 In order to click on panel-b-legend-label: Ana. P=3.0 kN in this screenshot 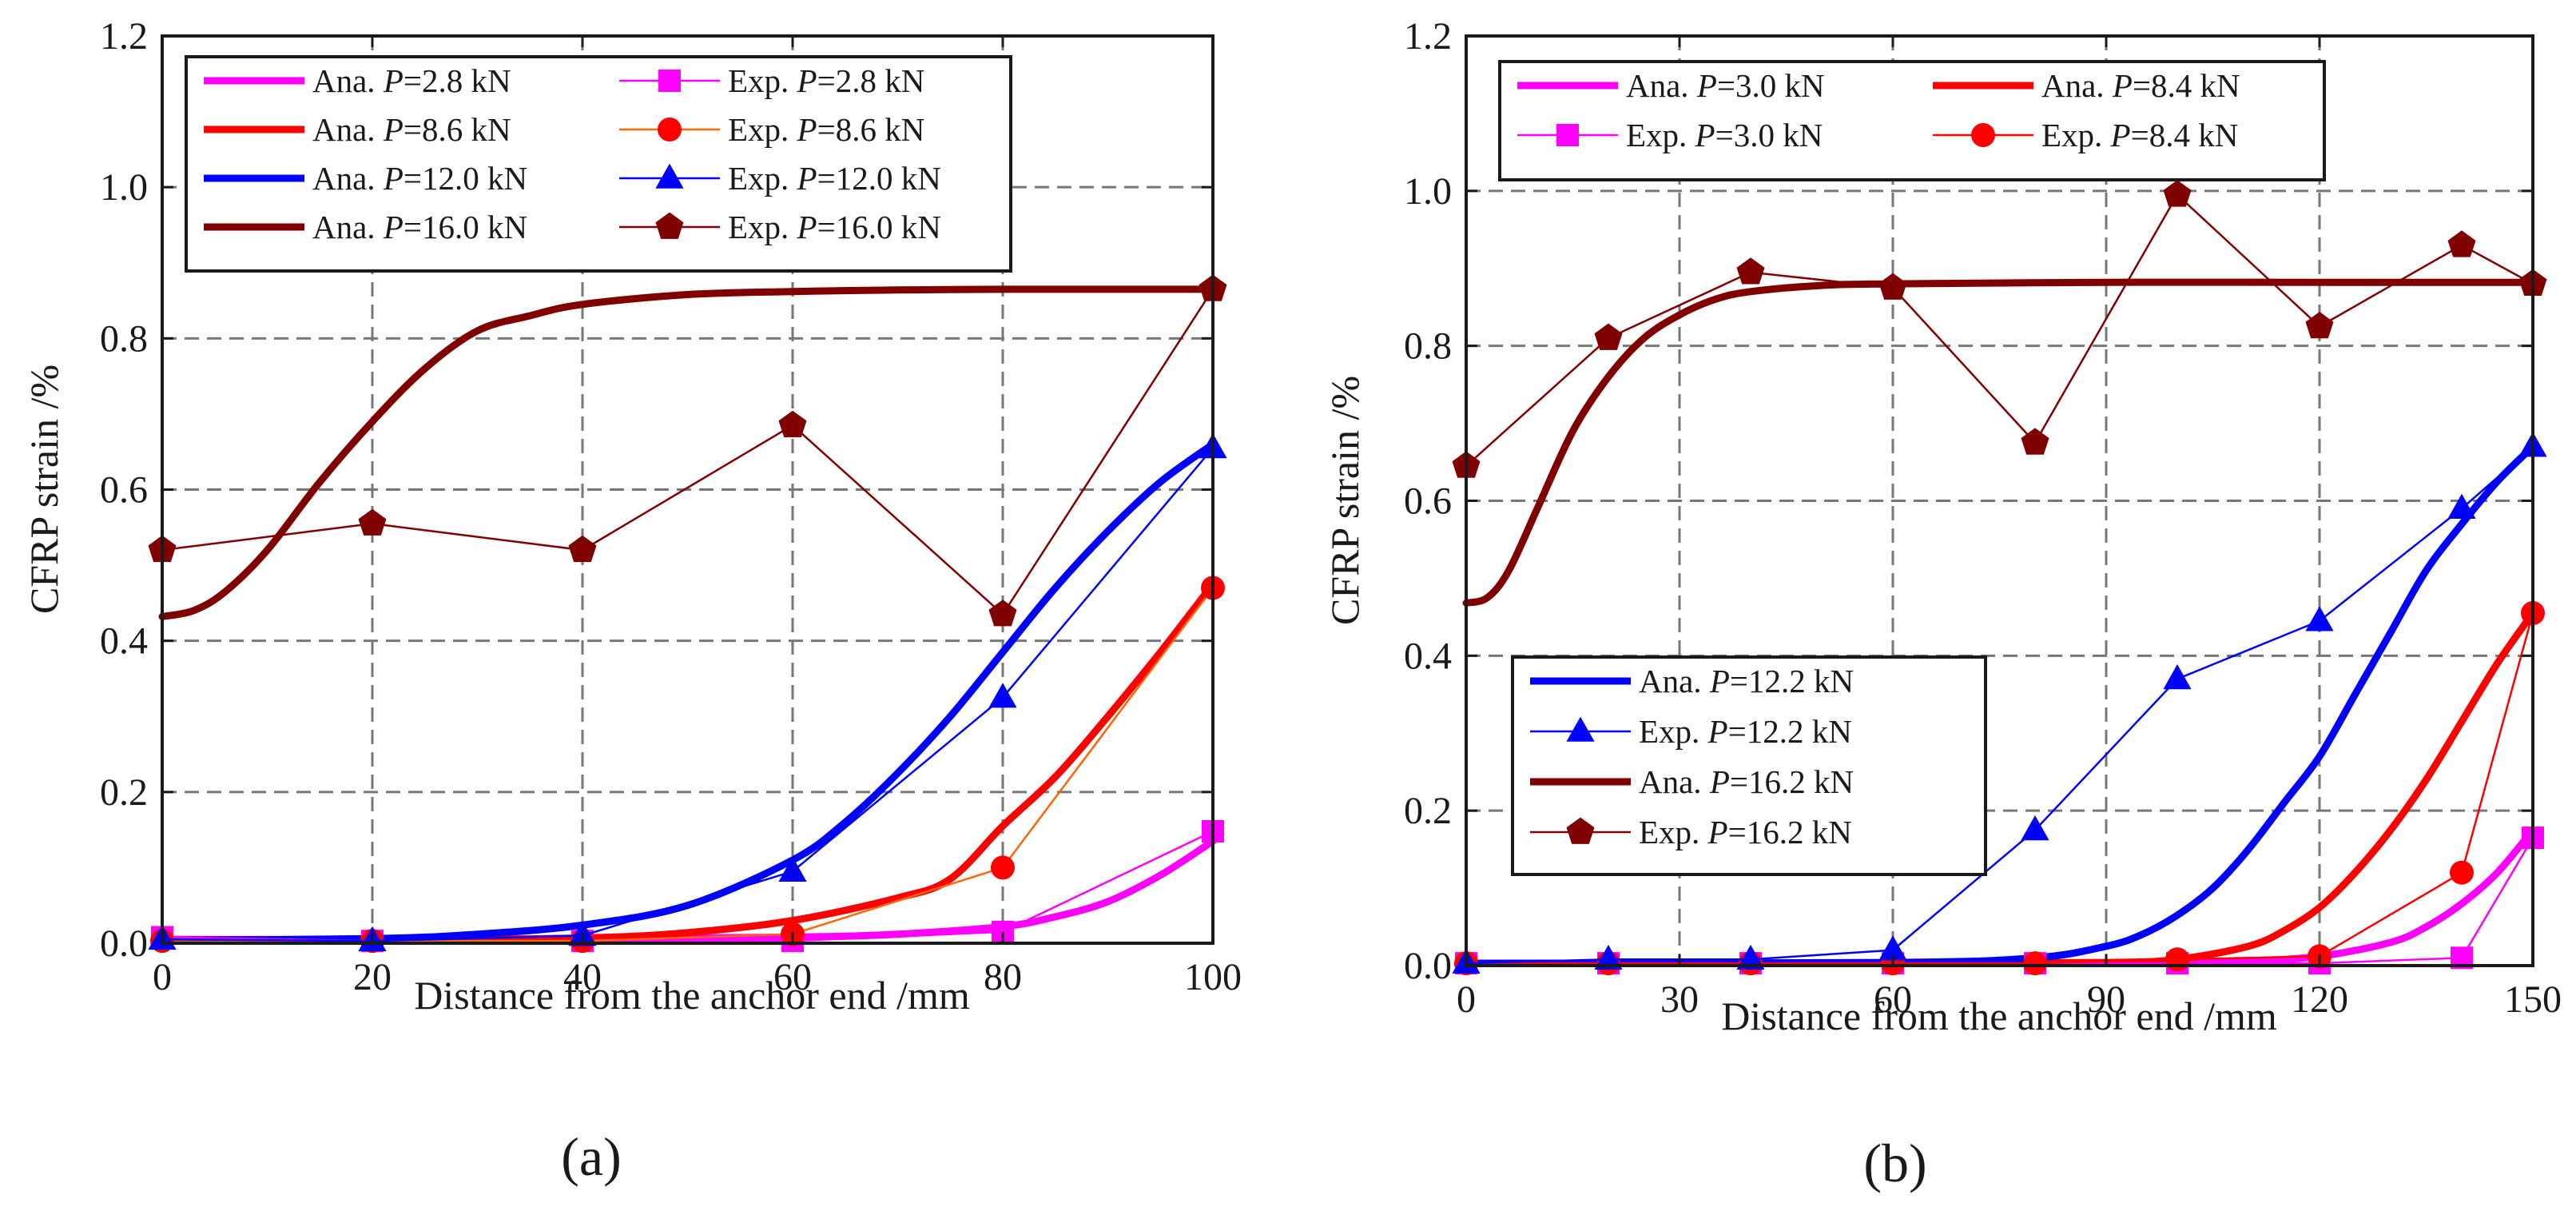, I will do `click(1725, 85)`.